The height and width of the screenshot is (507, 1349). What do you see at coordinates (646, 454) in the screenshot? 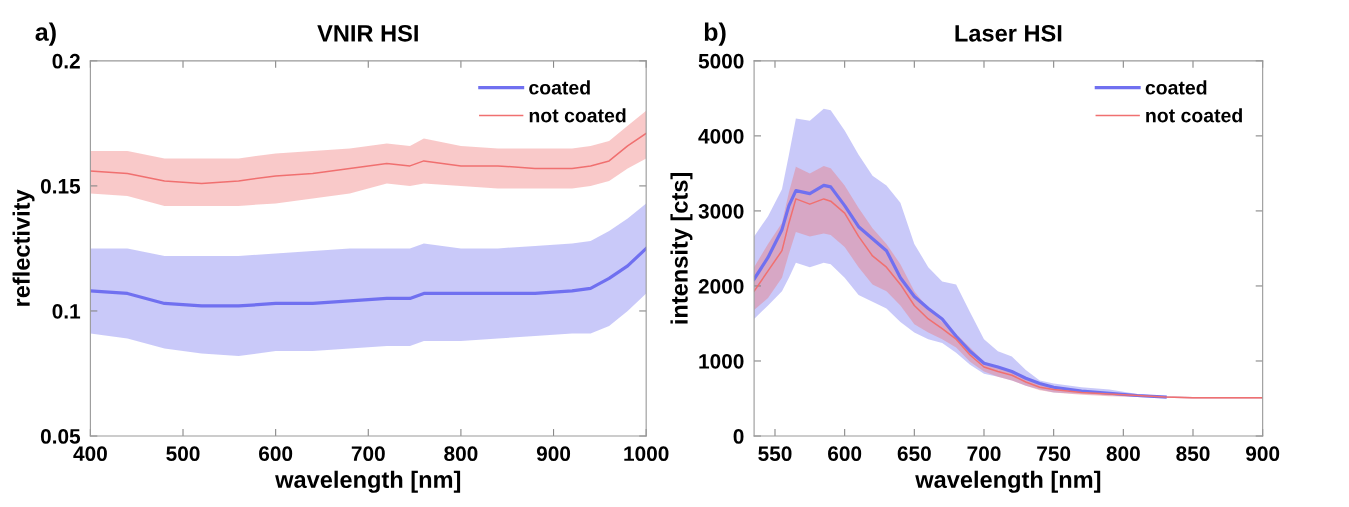
I see `x-tick-label: 1000` at bounding box center [646, 454].